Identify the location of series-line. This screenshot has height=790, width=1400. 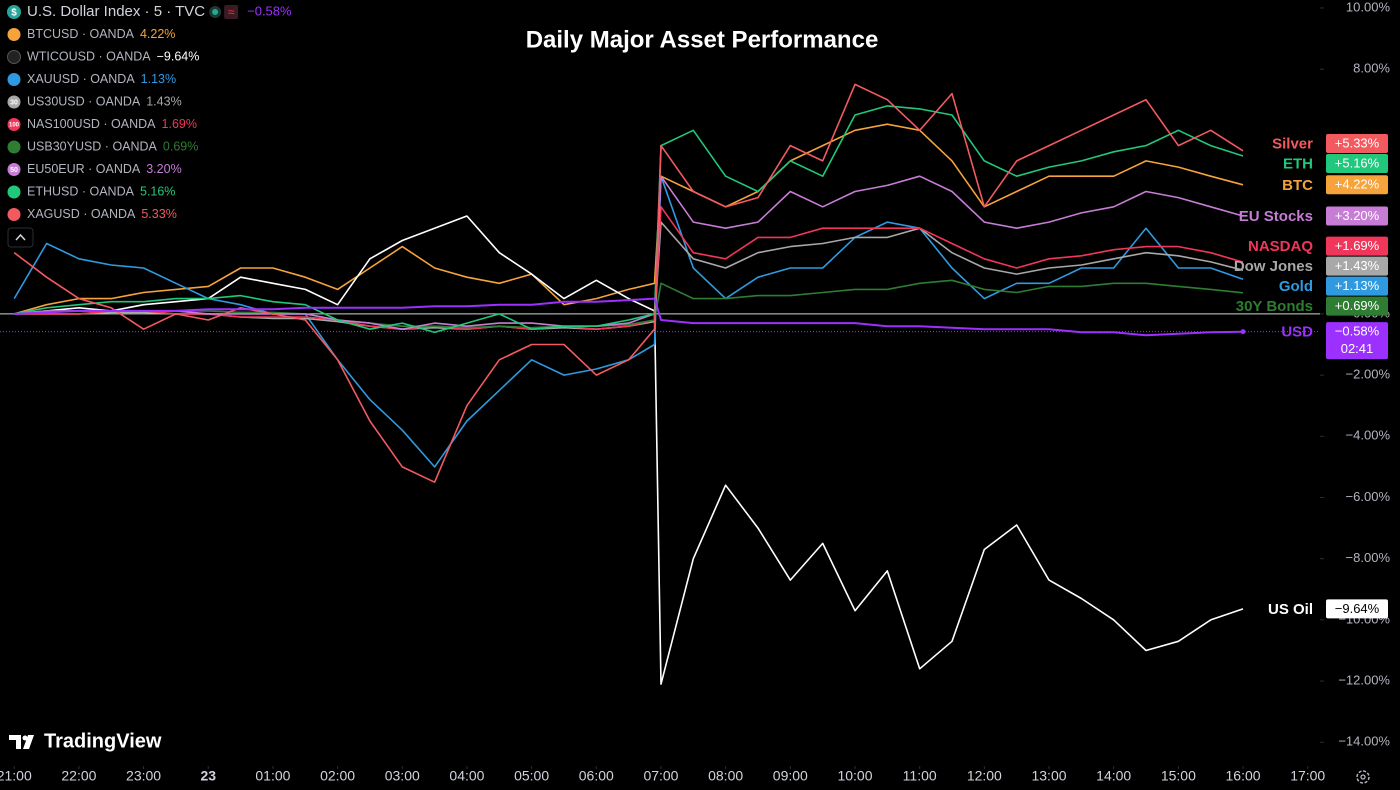
(629, 317).